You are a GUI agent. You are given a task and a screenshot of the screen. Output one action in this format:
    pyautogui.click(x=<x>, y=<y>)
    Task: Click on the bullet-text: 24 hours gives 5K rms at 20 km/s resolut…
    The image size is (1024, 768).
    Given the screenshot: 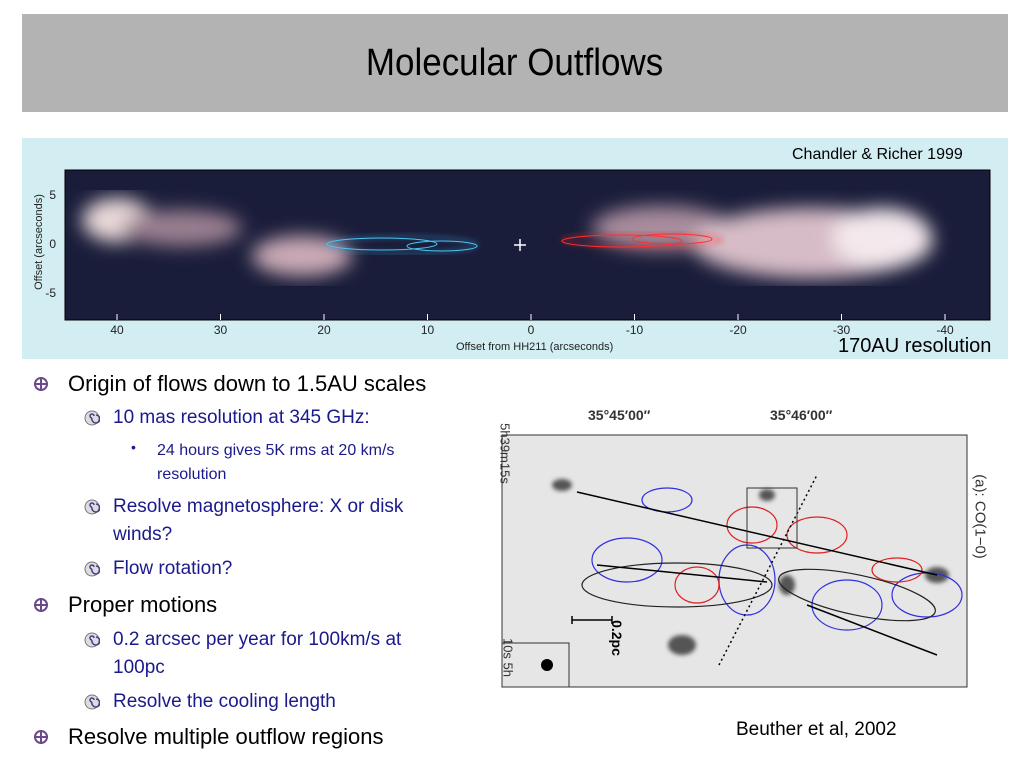 What is the action you would take?
    pyautogui.click(x=276, y=462)
    